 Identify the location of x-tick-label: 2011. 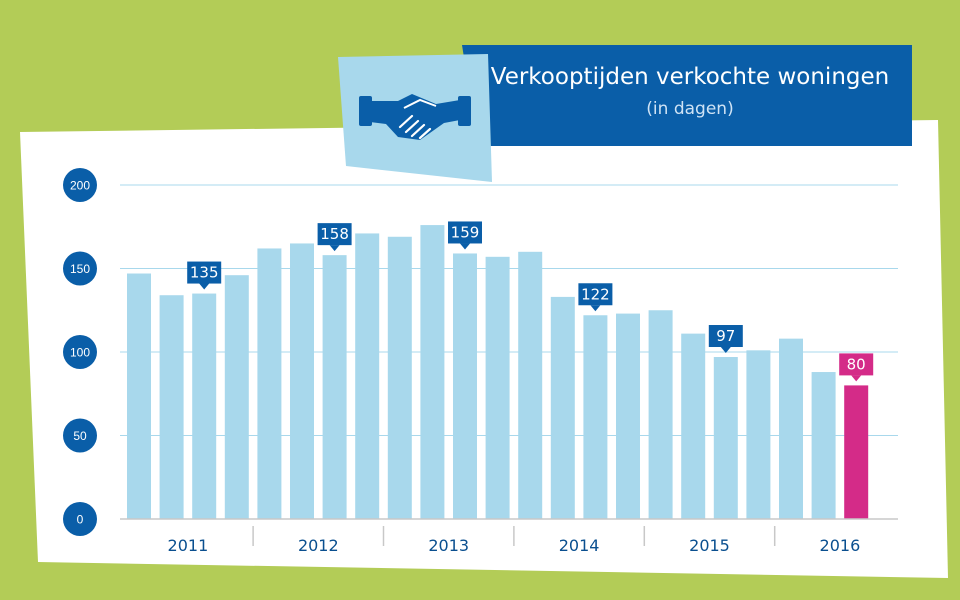
(188, 545).